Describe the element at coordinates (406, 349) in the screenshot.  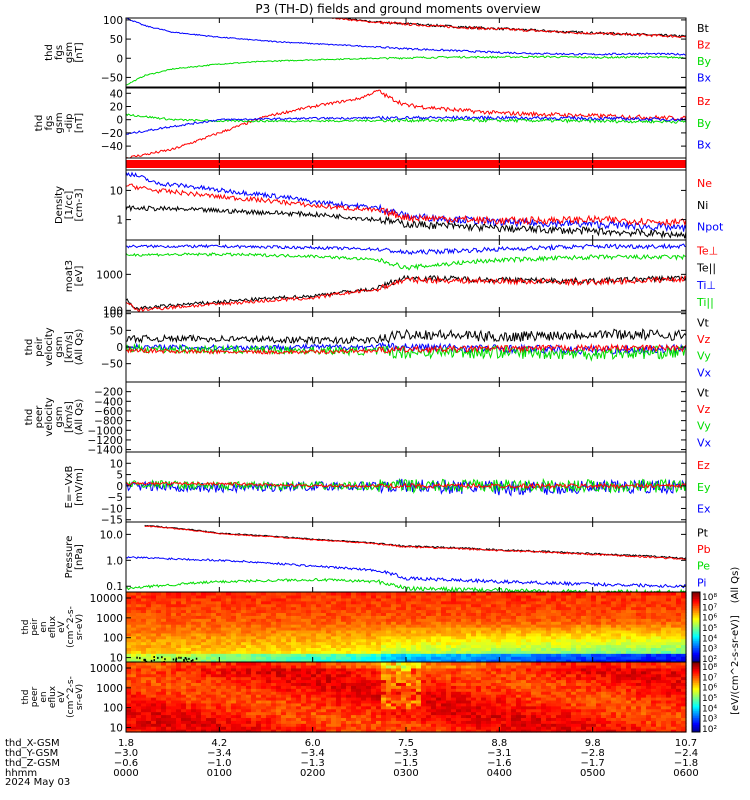
I see `series-line-Vz` at that location.